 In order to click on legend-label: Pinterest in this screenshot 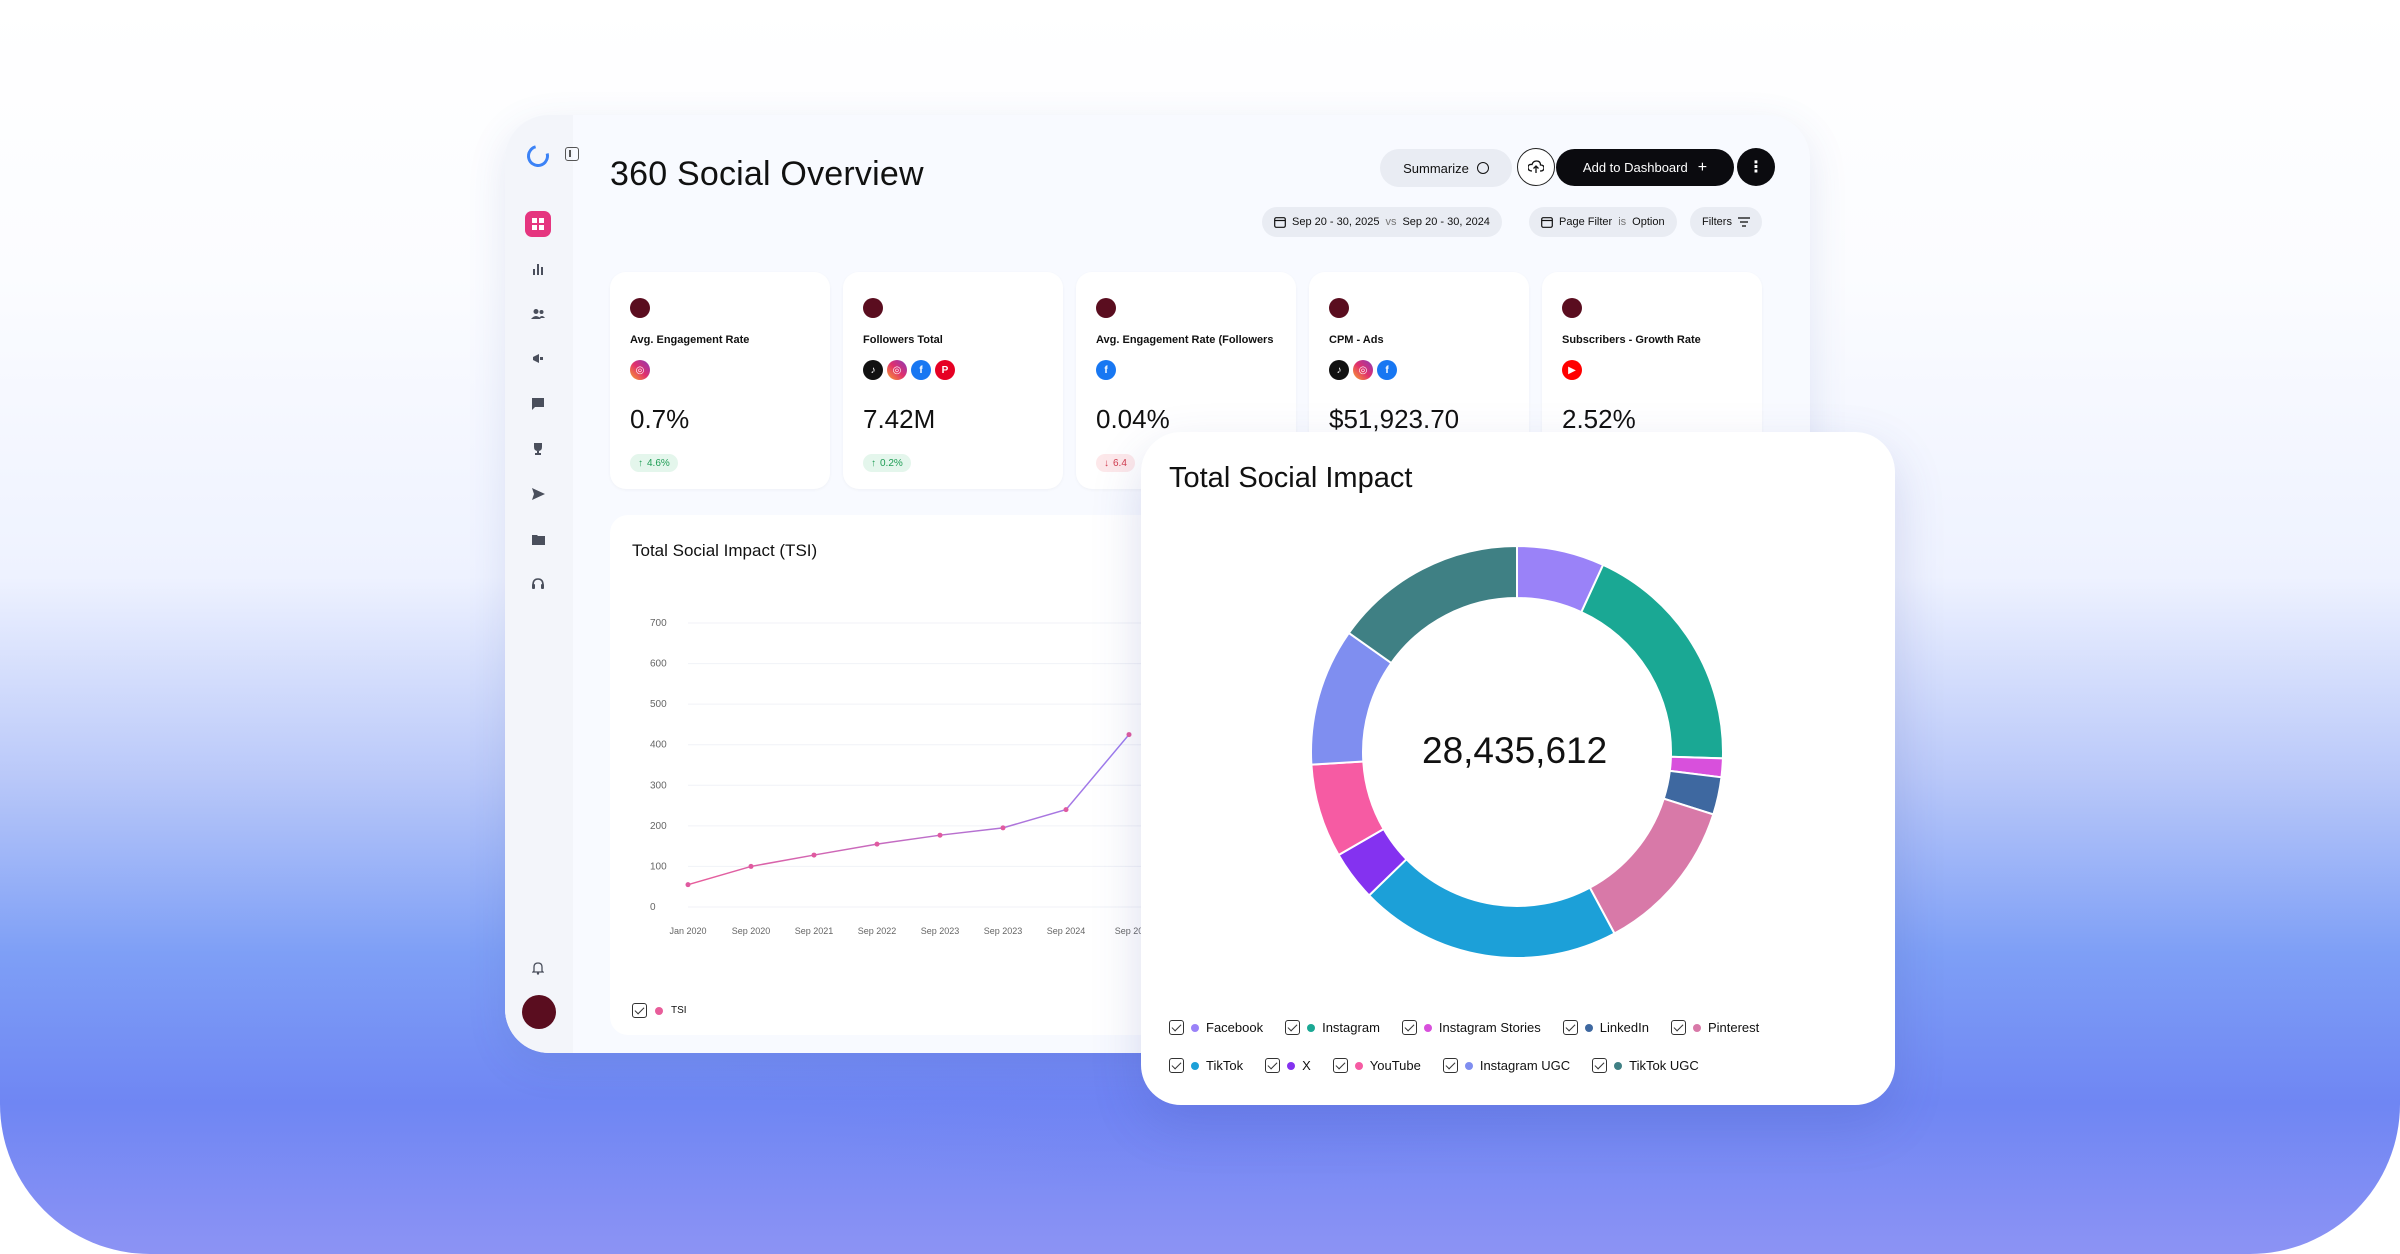, I will do `click(1733, 1027)`.